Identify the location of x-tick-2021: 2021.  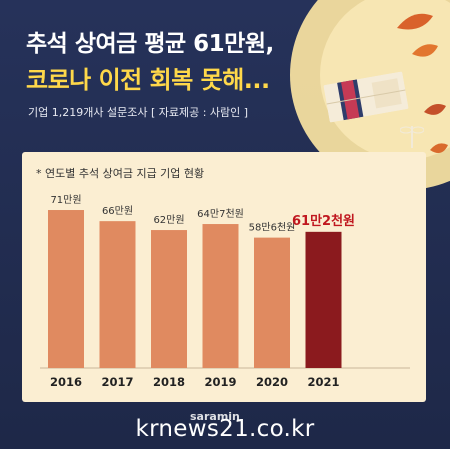
(323, 382).